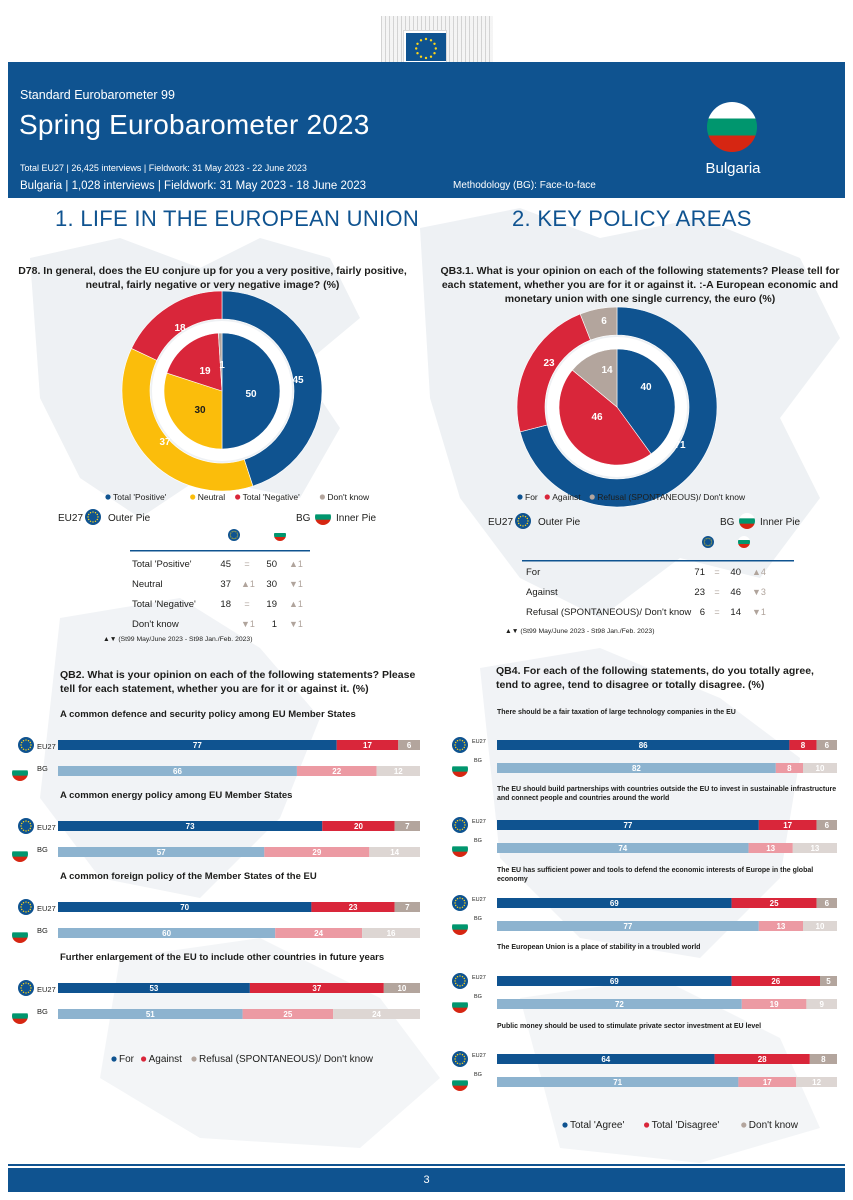  I want to click on qb2-eu27-bar-segment-label: 23, so click(353, 907).